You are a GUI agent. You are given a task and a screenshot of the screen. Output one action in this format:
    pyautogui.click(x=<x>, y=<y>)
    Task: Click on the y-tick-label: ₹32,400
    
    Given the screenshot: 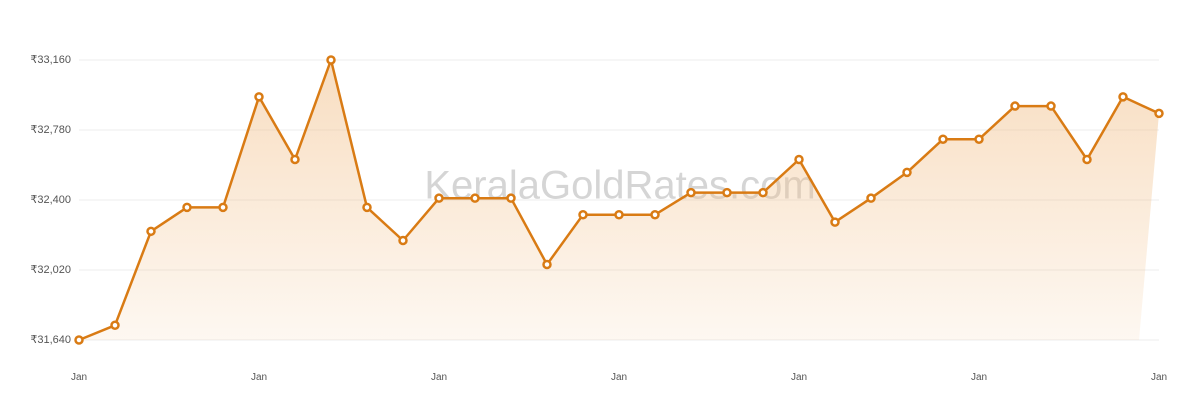 What is the action you would take?
    pyautogui.click(x=50, y=200)
    